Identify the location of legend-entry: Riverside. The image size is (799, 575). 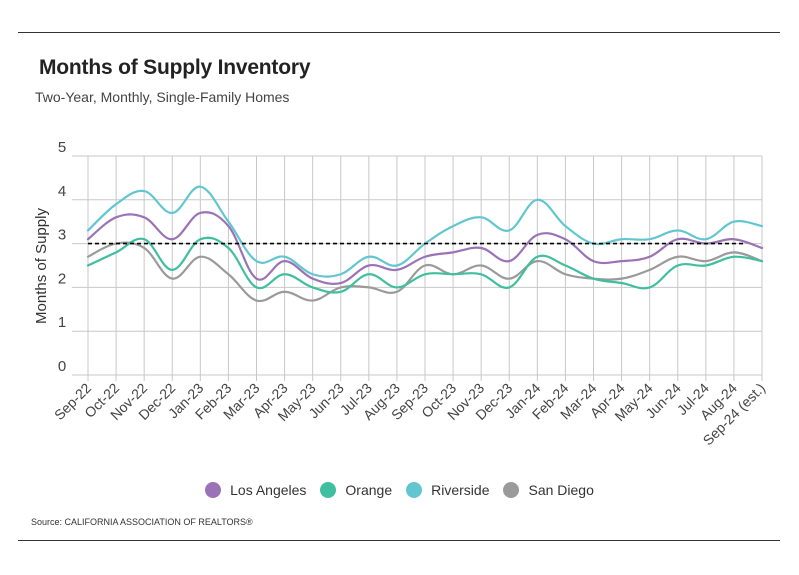
(447, 490).